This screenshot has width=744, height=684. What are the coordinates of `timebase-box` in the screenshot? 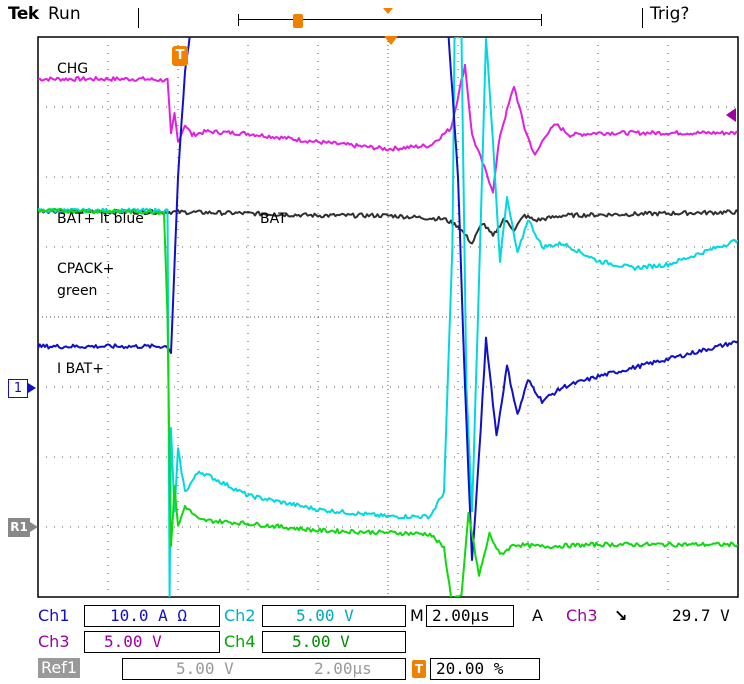 It's located at (470, 616).